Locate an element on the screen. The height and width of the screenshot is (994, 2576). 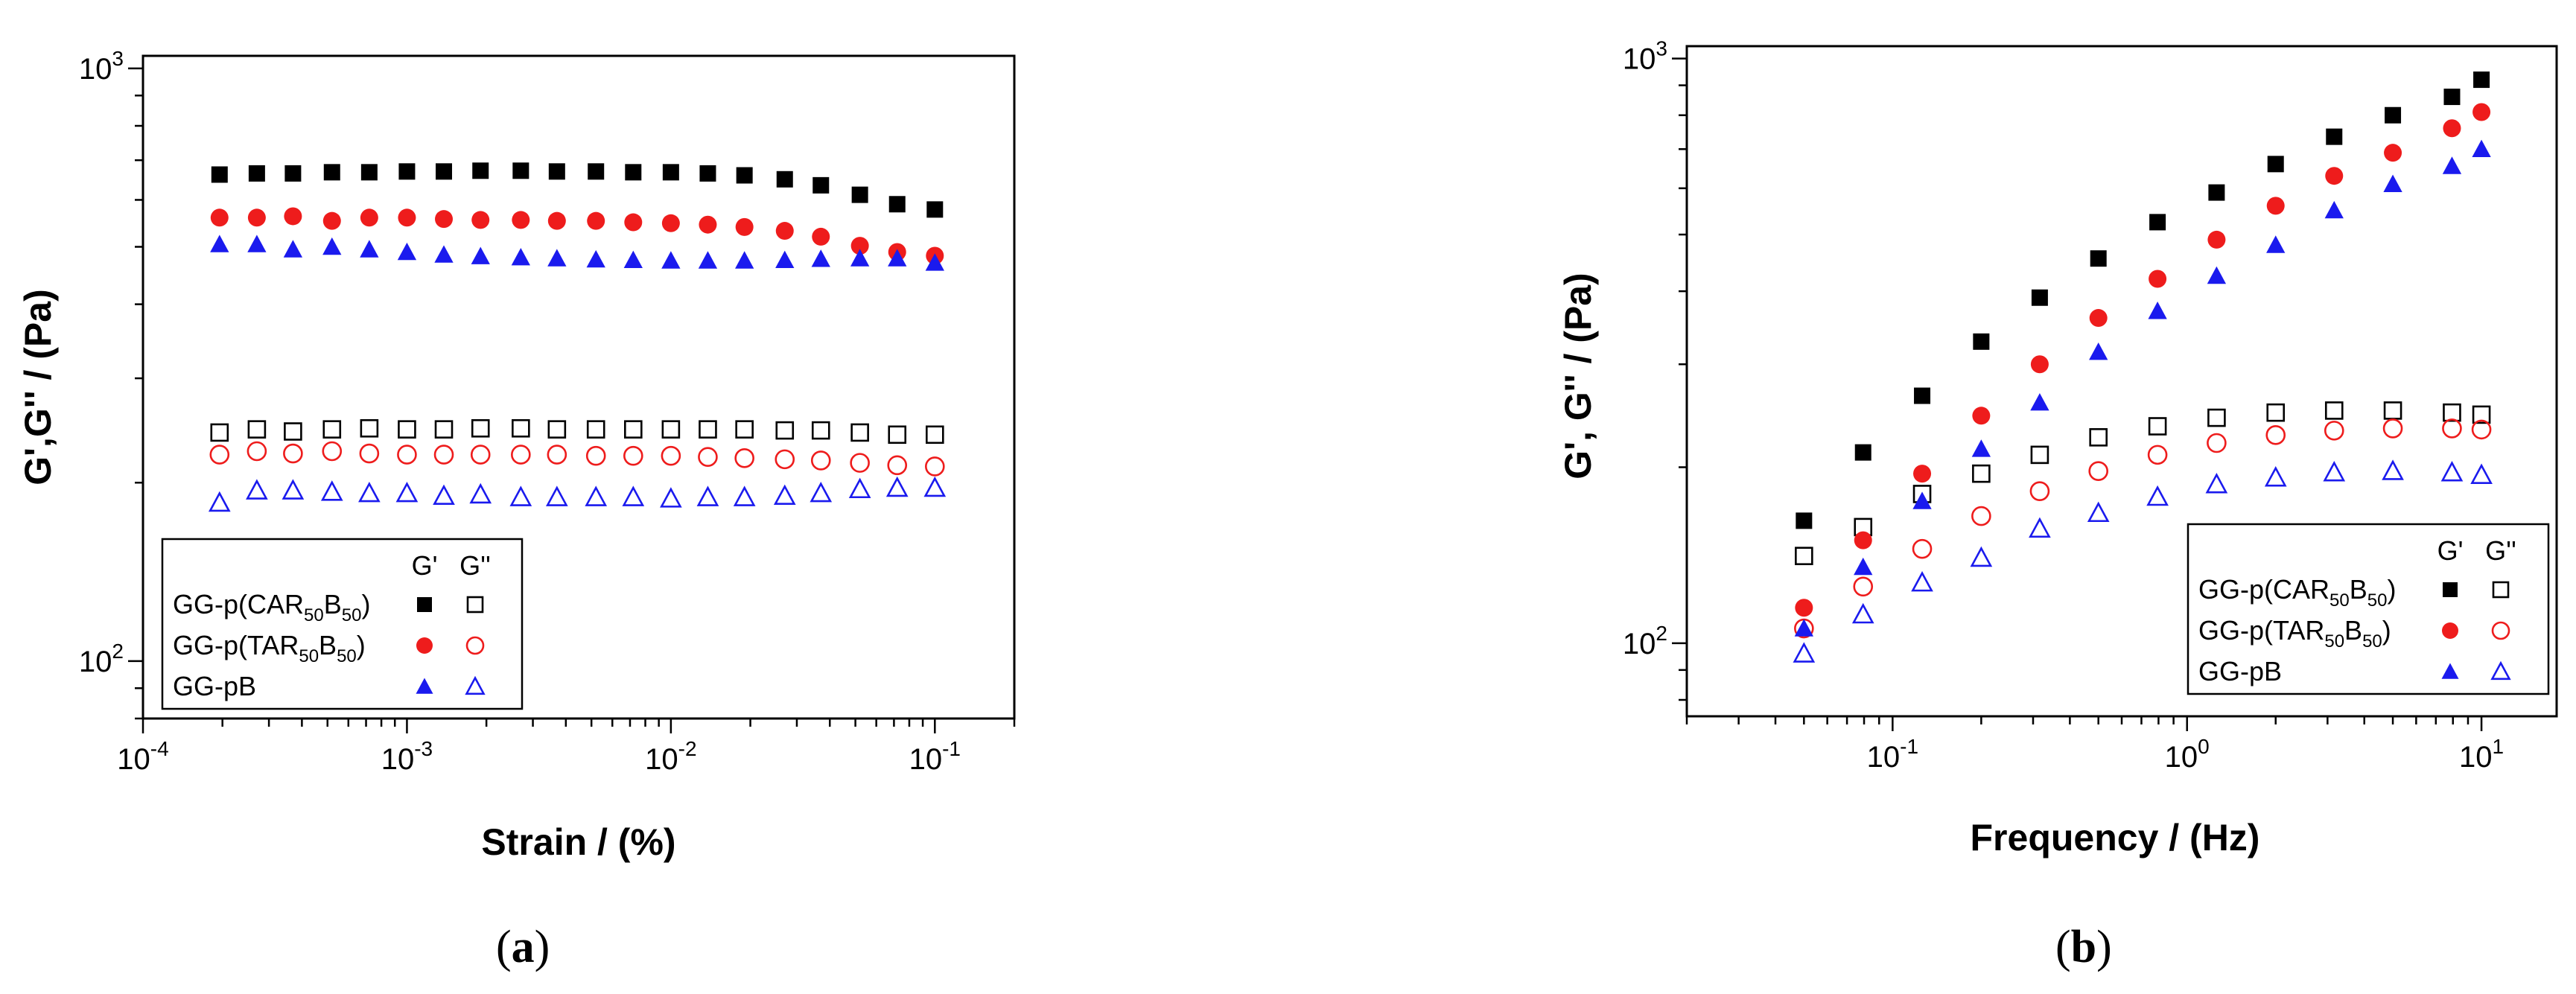
x-axis-title: Strain / (%) is located at coordinates (578, 842).